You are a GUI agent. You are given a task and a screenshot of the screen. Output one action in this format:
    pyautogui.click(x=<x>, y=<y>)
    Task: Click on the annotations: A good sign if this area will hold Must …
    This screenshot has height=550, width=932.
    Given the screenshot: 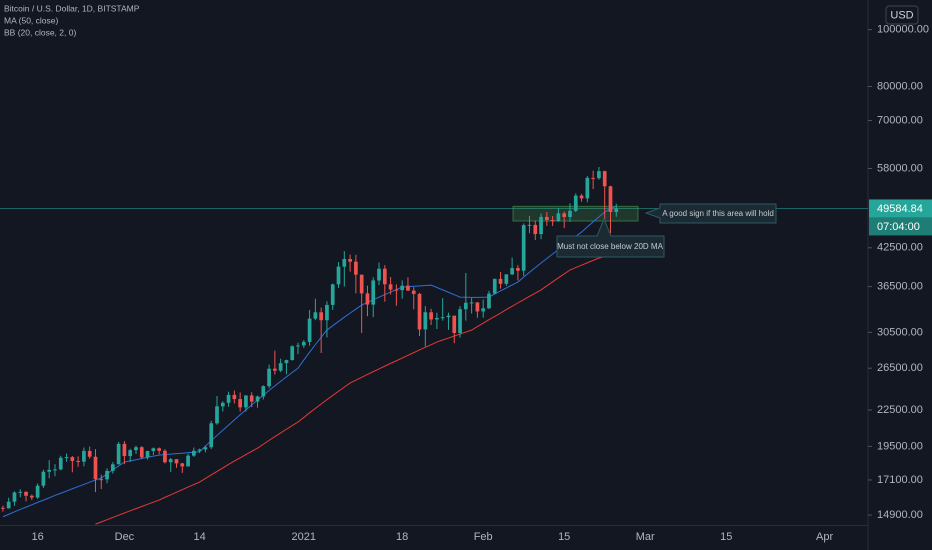 What is the action you would take?
    pyautogui.click(x=666, y=230)
    